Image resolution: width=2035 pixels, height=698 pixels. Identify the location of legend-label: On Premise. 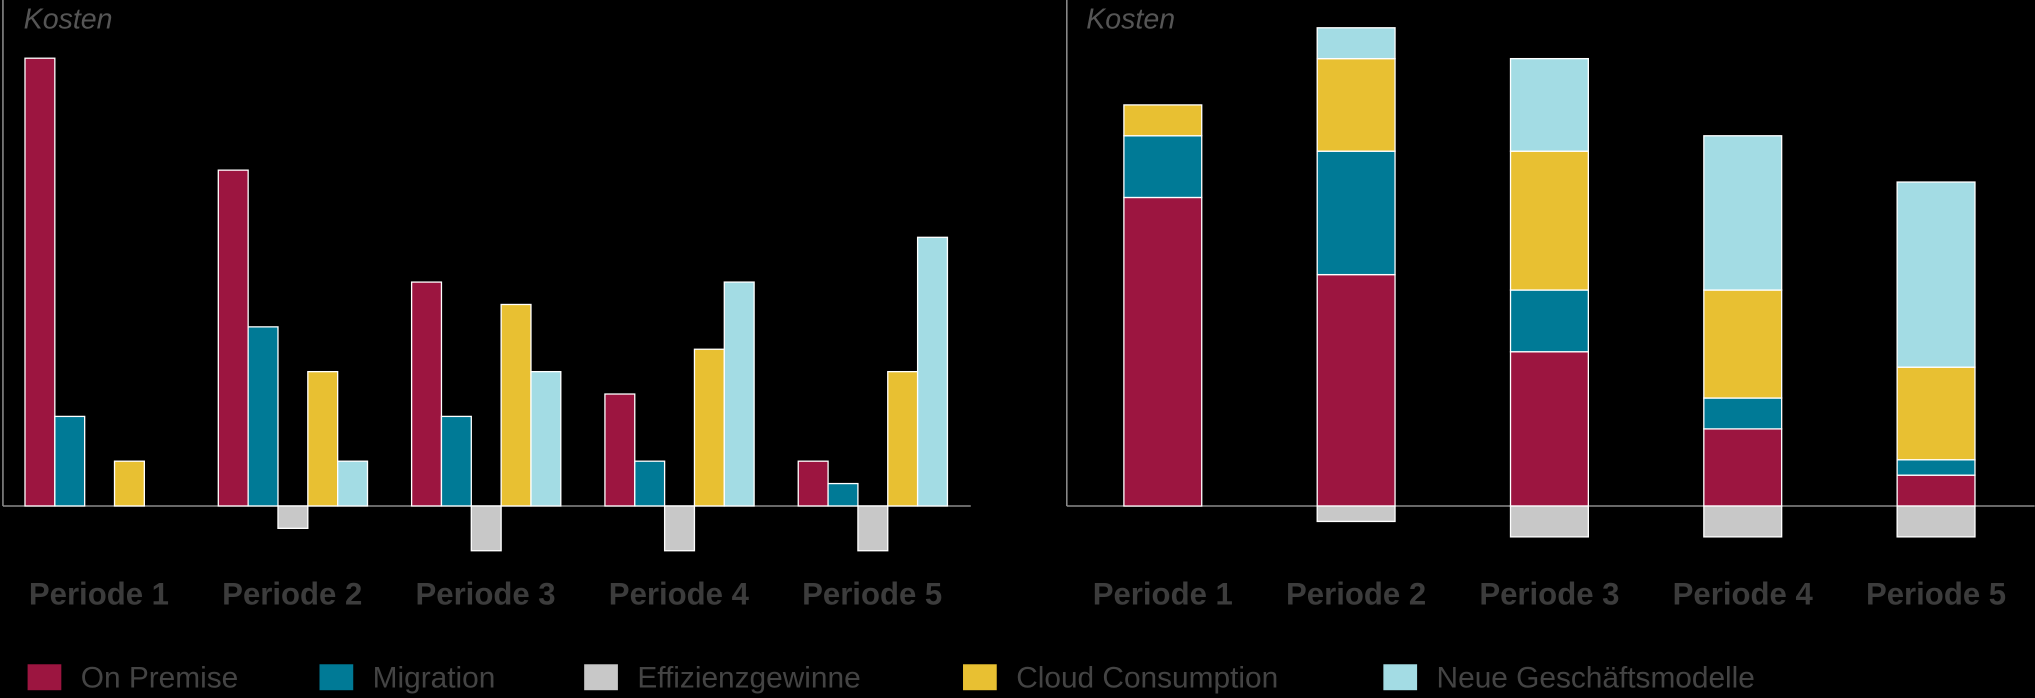
(159, 678).